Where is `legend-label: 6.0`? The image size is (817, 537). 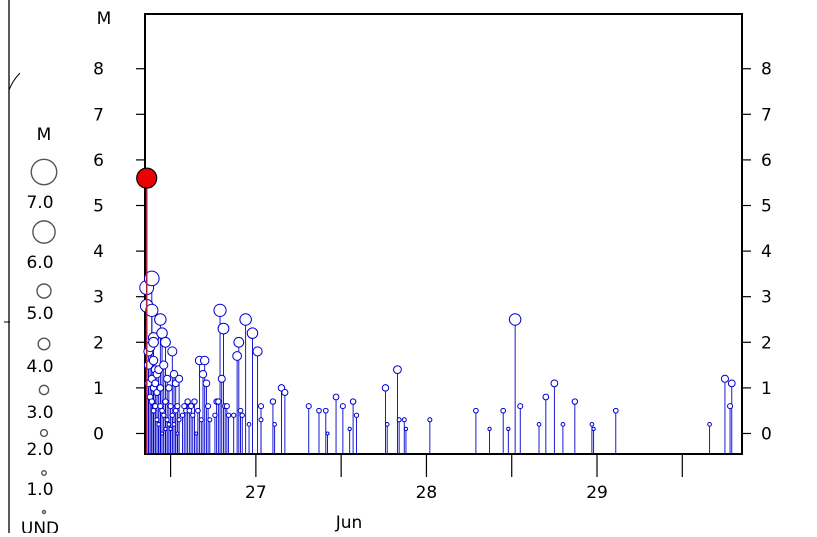 legend-label: 6.0 is located at coordinates (39, 263).